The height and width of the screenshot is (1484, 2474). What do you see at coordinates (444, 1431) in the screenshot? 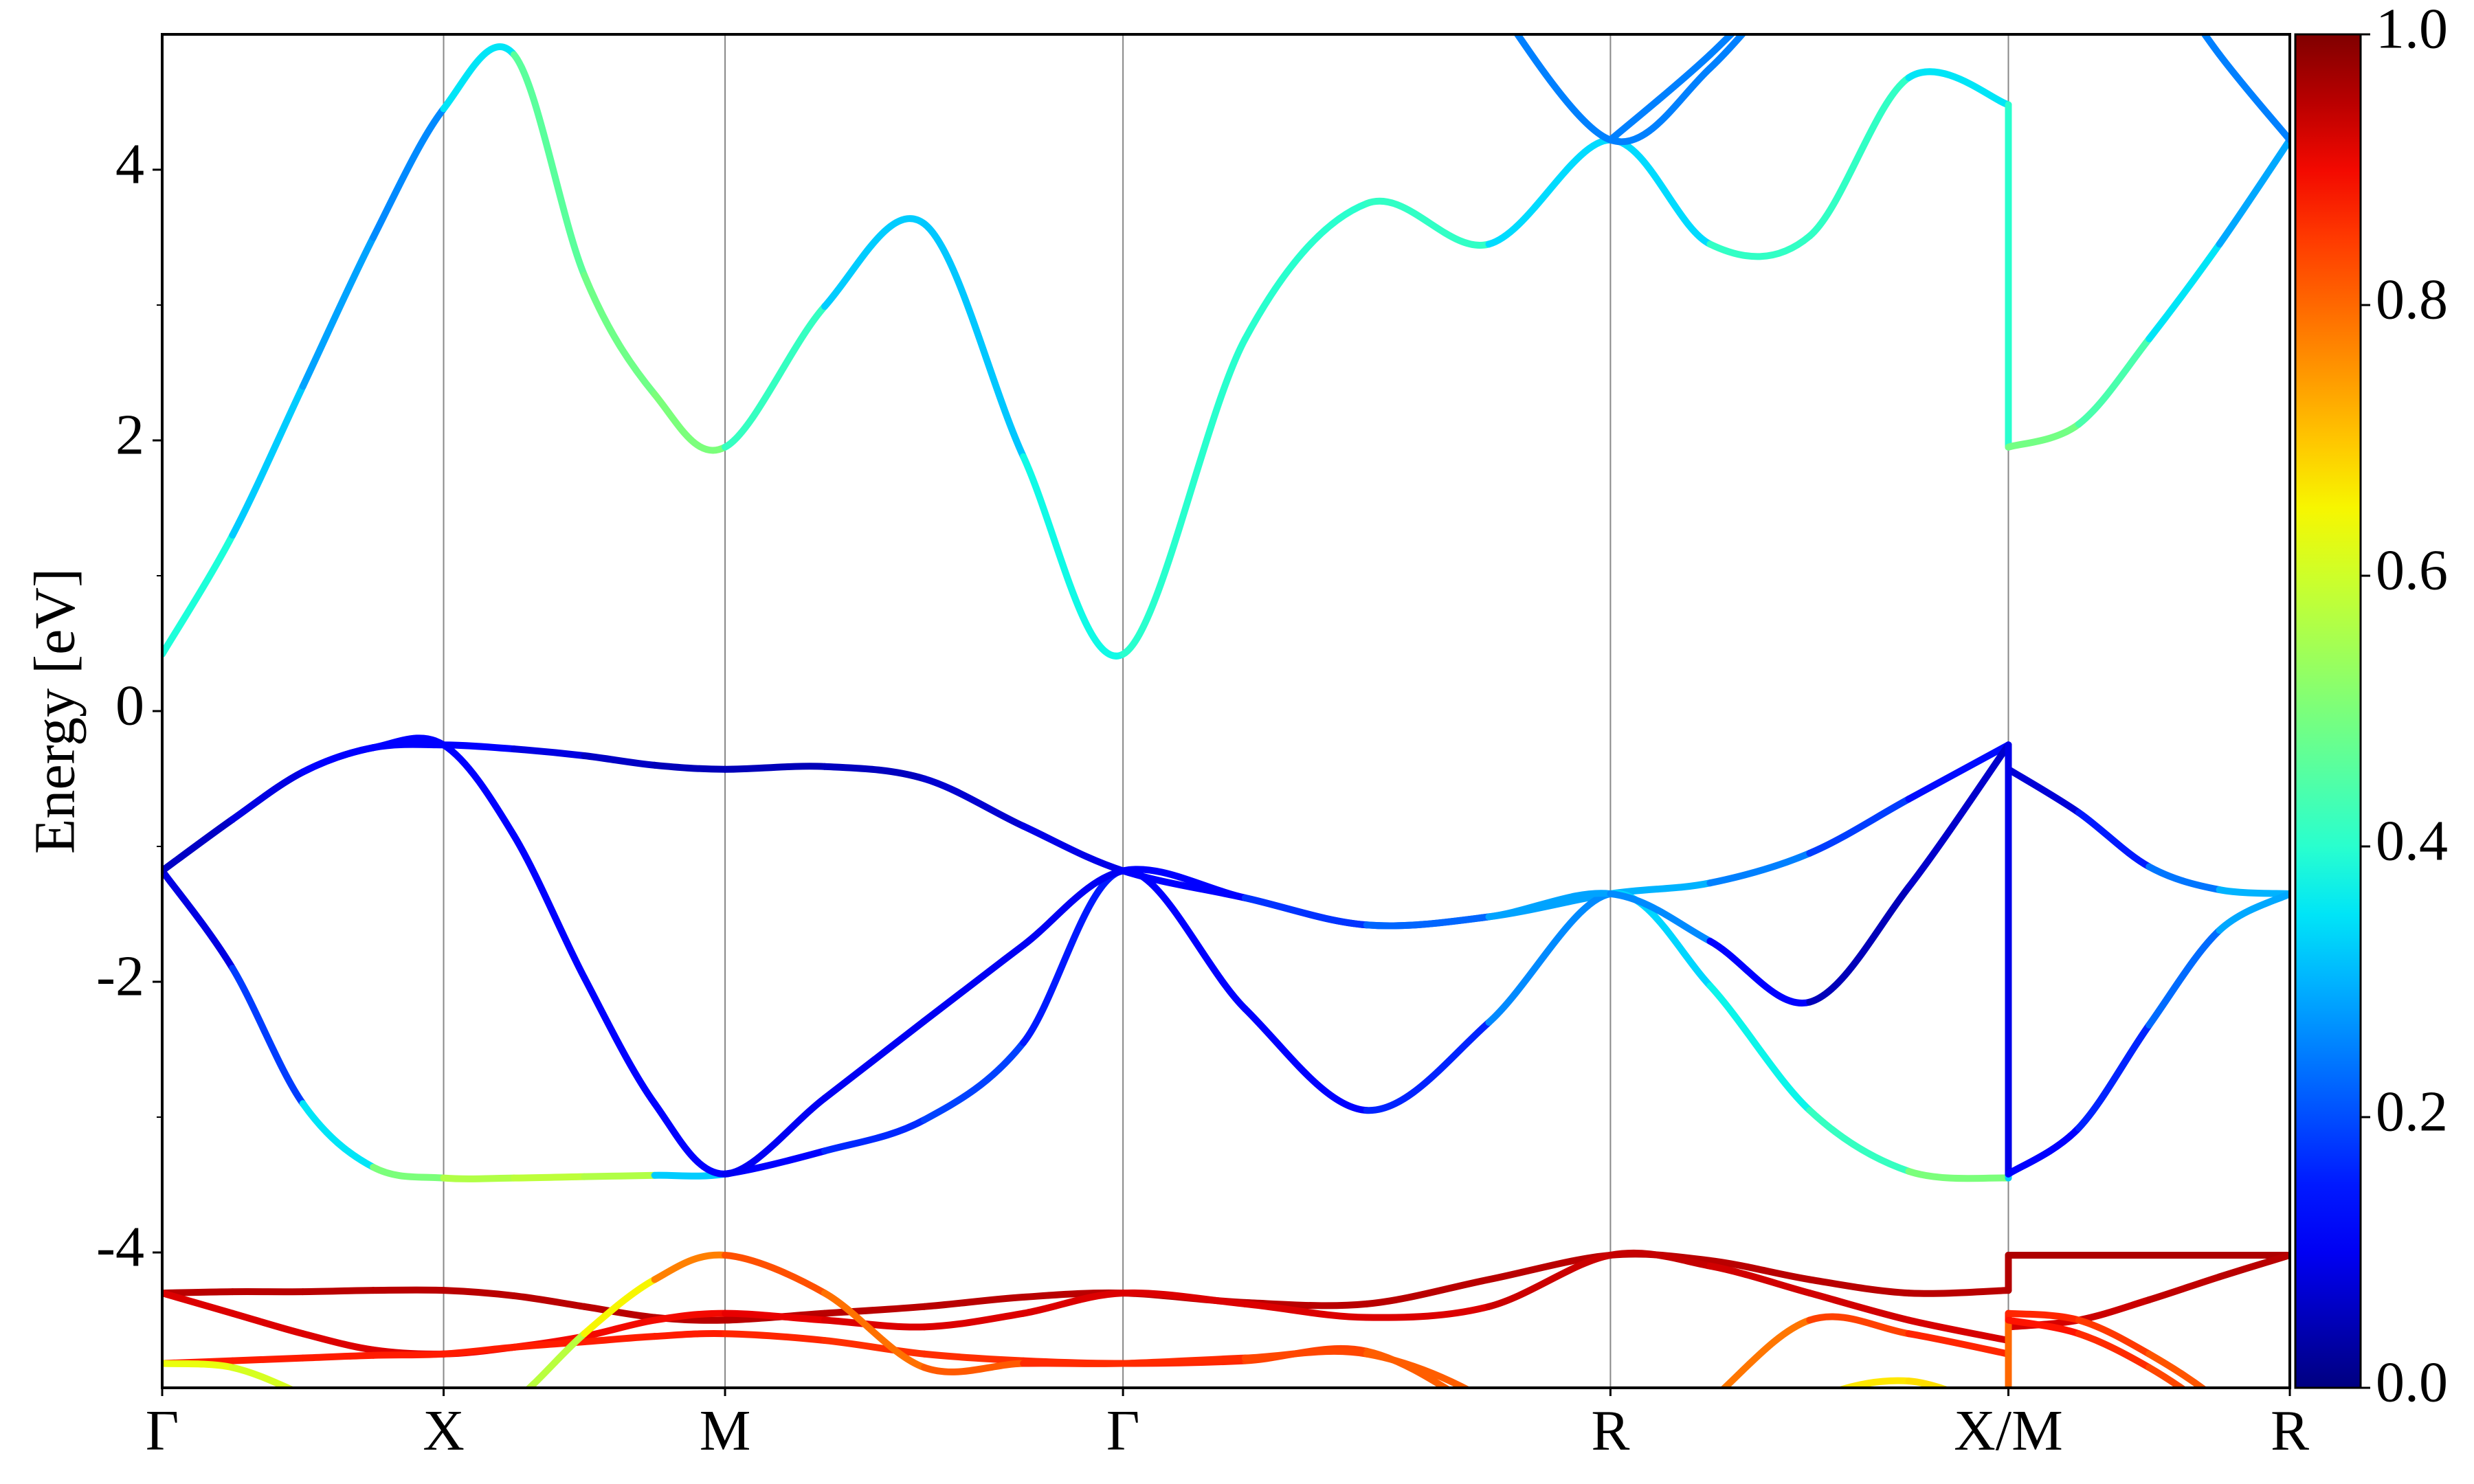
I see `x-tick-label: X` at bounding box center [444, 1431].